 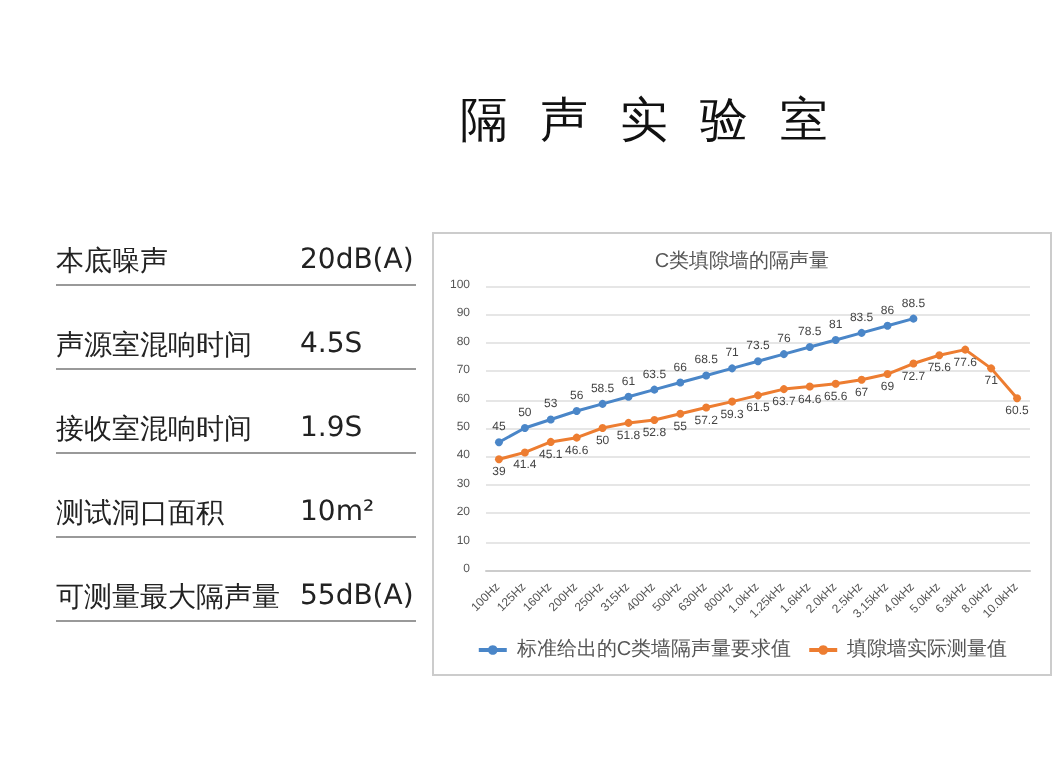 I want to click on legend-label: 填隙墙实际测量值, so click(x=926, y=649).